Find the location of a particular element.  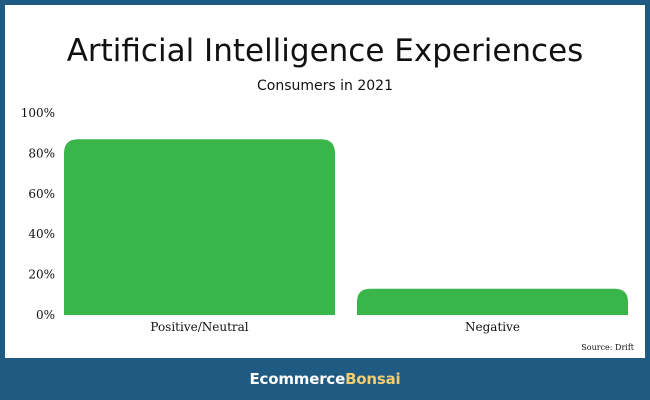

chart-title: Artificial Intelligence Experiences is located at coordinates (325, 51).